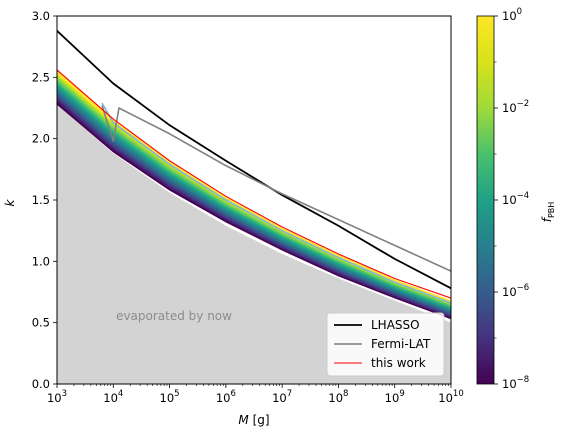 Image resolution: width=564 pixels, height=433 pixels. Describe the element at coordinates (515, 291) in the screenshot. I see `colorbar-tick-label: 10⁻⁶` at that location.